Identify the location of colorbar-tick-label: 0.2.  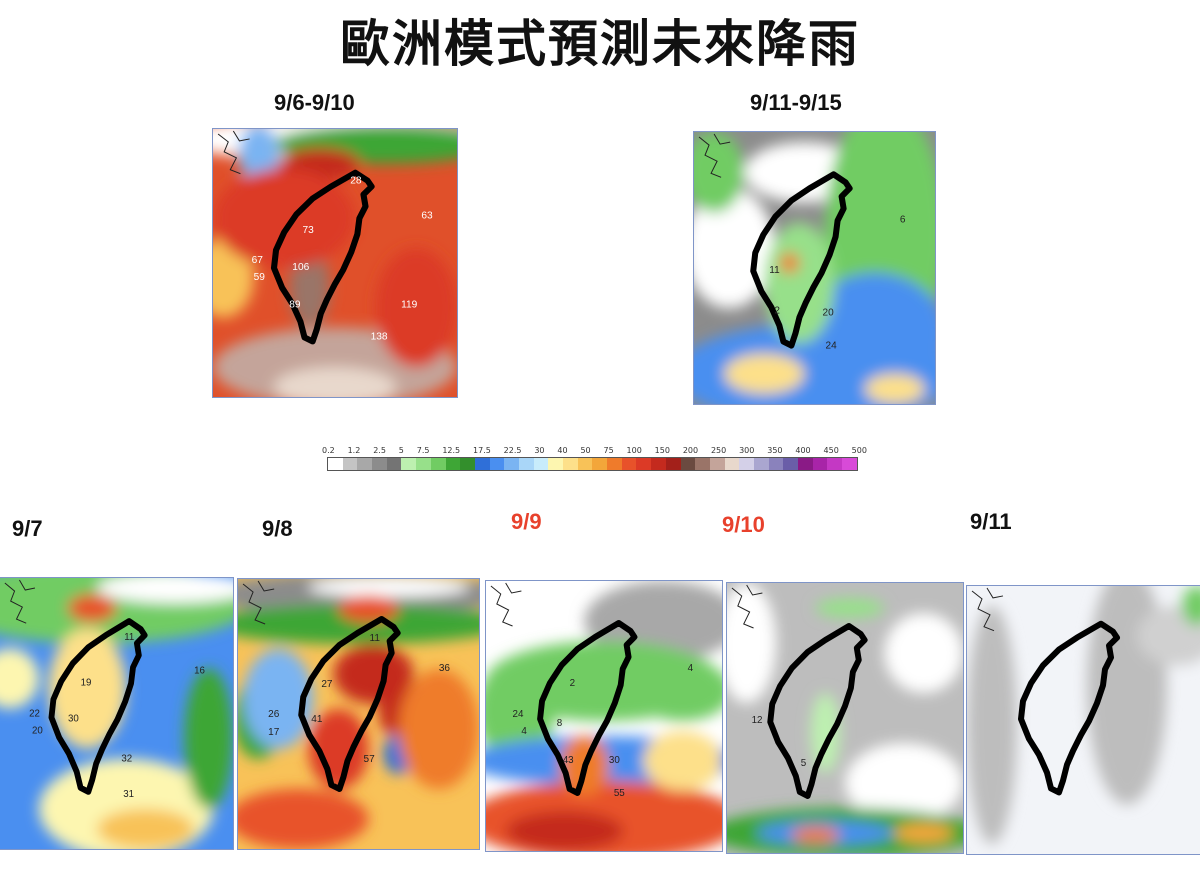
(328, 450).